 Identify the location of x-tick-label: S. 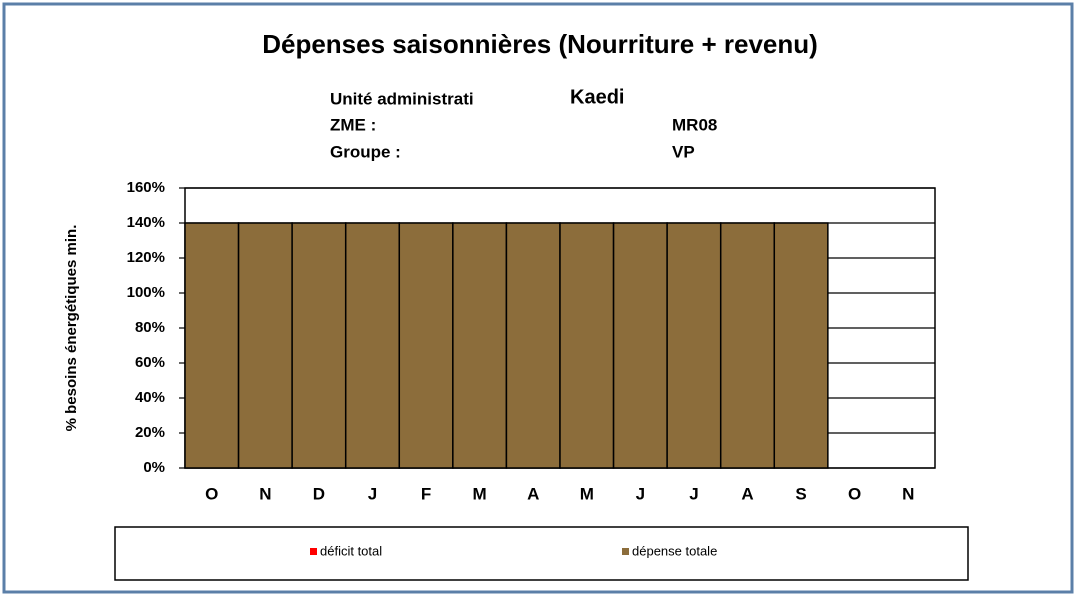
(800, 493).